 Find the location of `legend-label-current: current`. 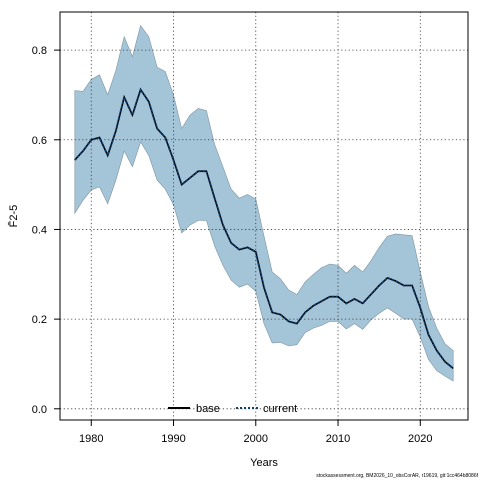

legend-label-current: current is located at coordinates (280, 409).